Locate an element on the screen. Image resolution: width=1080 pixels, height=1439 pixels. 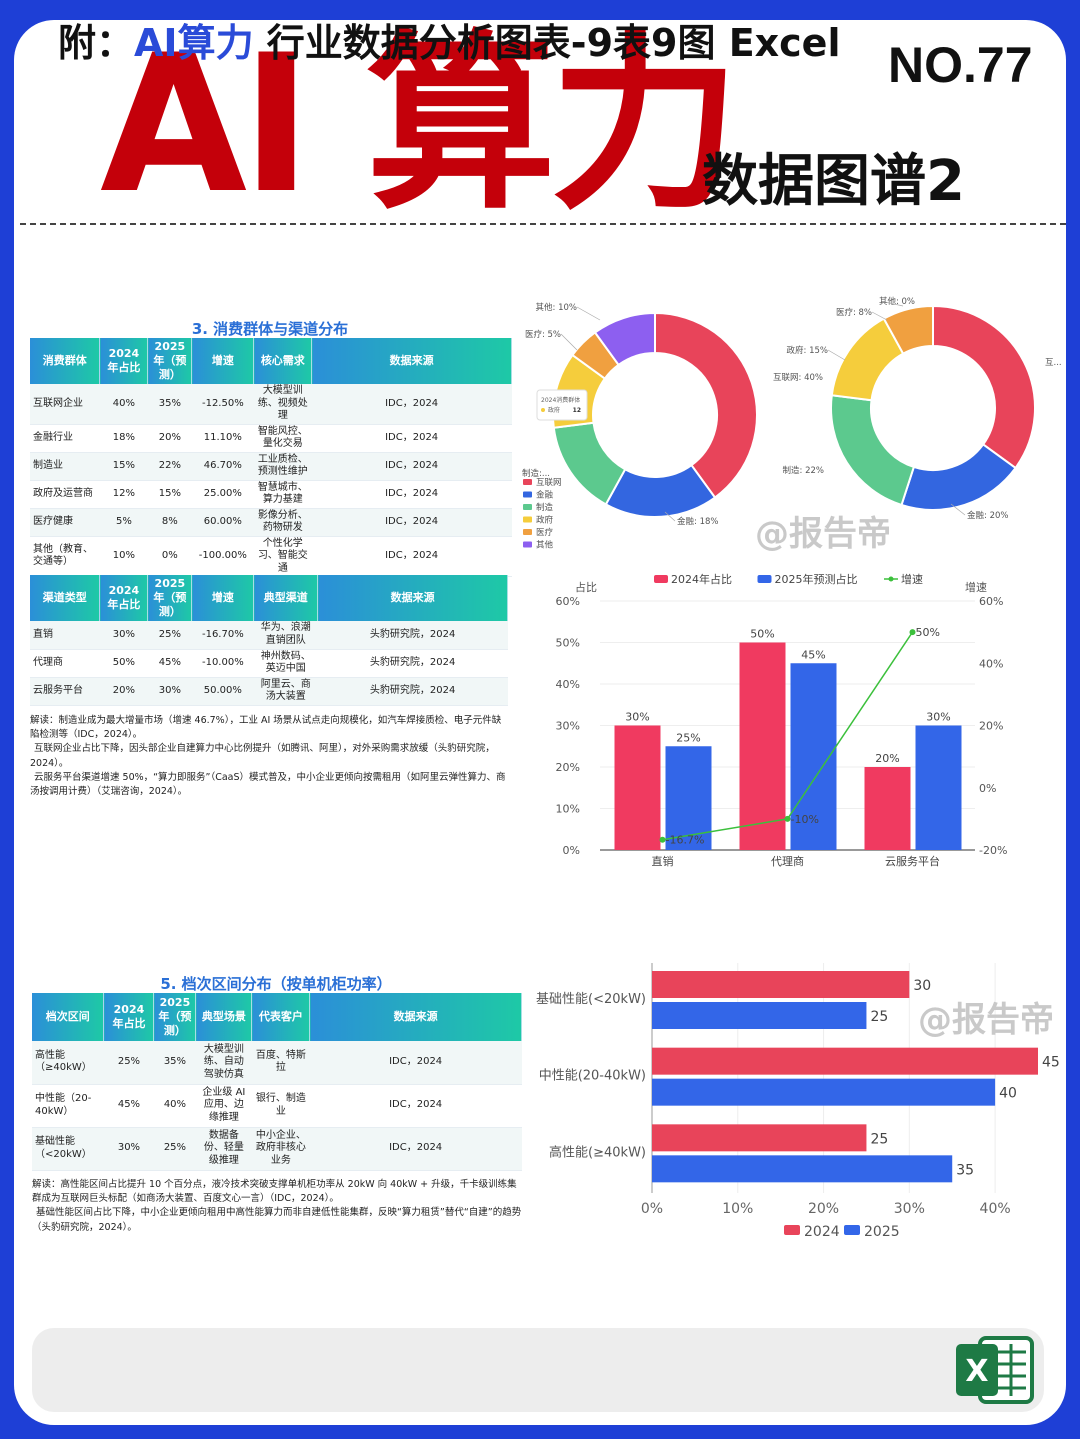
table-cell: 基础性能（<20kW） is located at coordinates (68, 1149).